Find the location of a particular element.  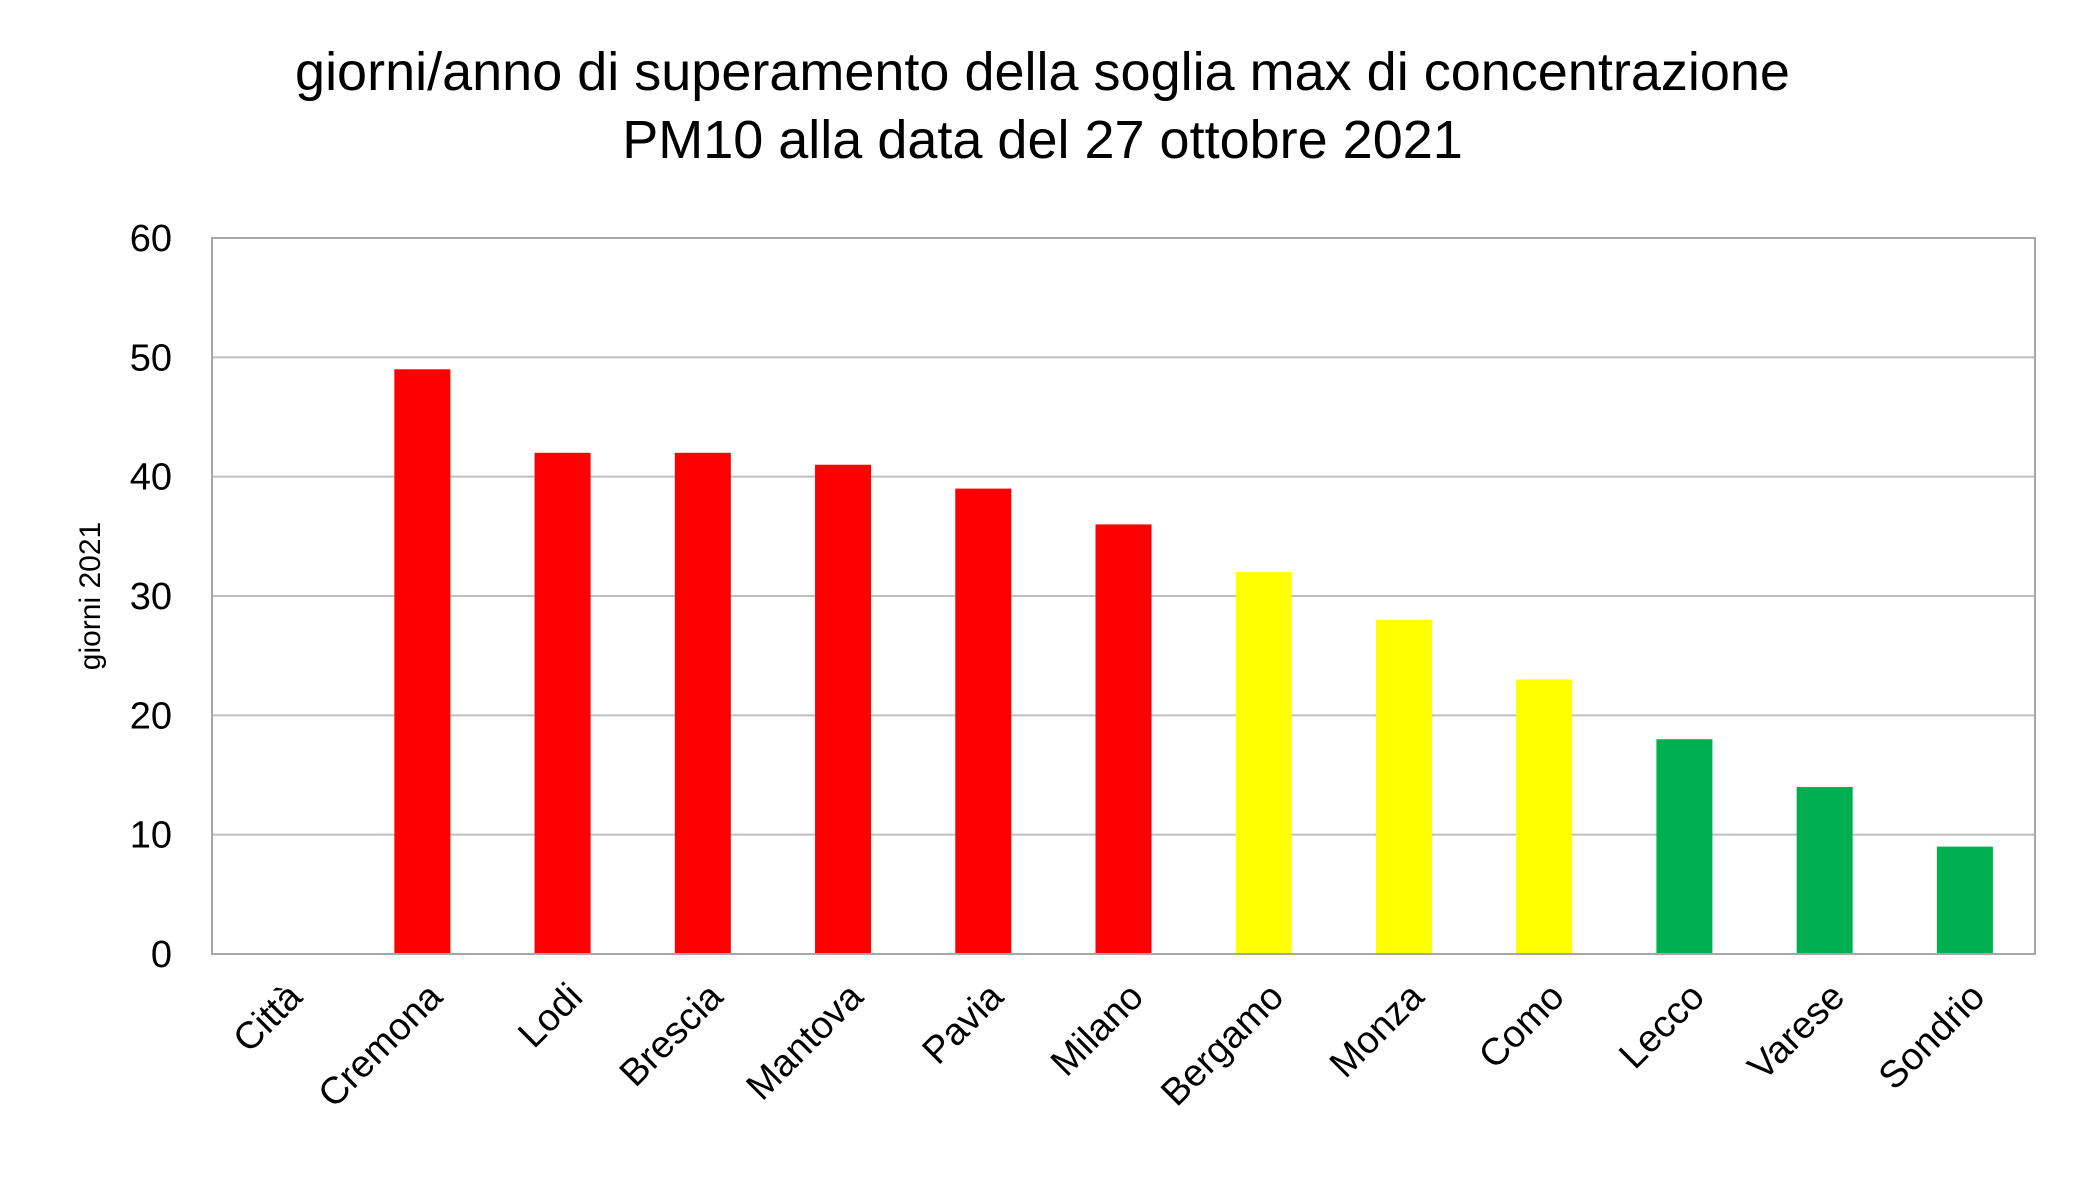

chart-title-line-2: PM10 alla data del 27 ottobre 2021 is located at coordinates (1042, 140).